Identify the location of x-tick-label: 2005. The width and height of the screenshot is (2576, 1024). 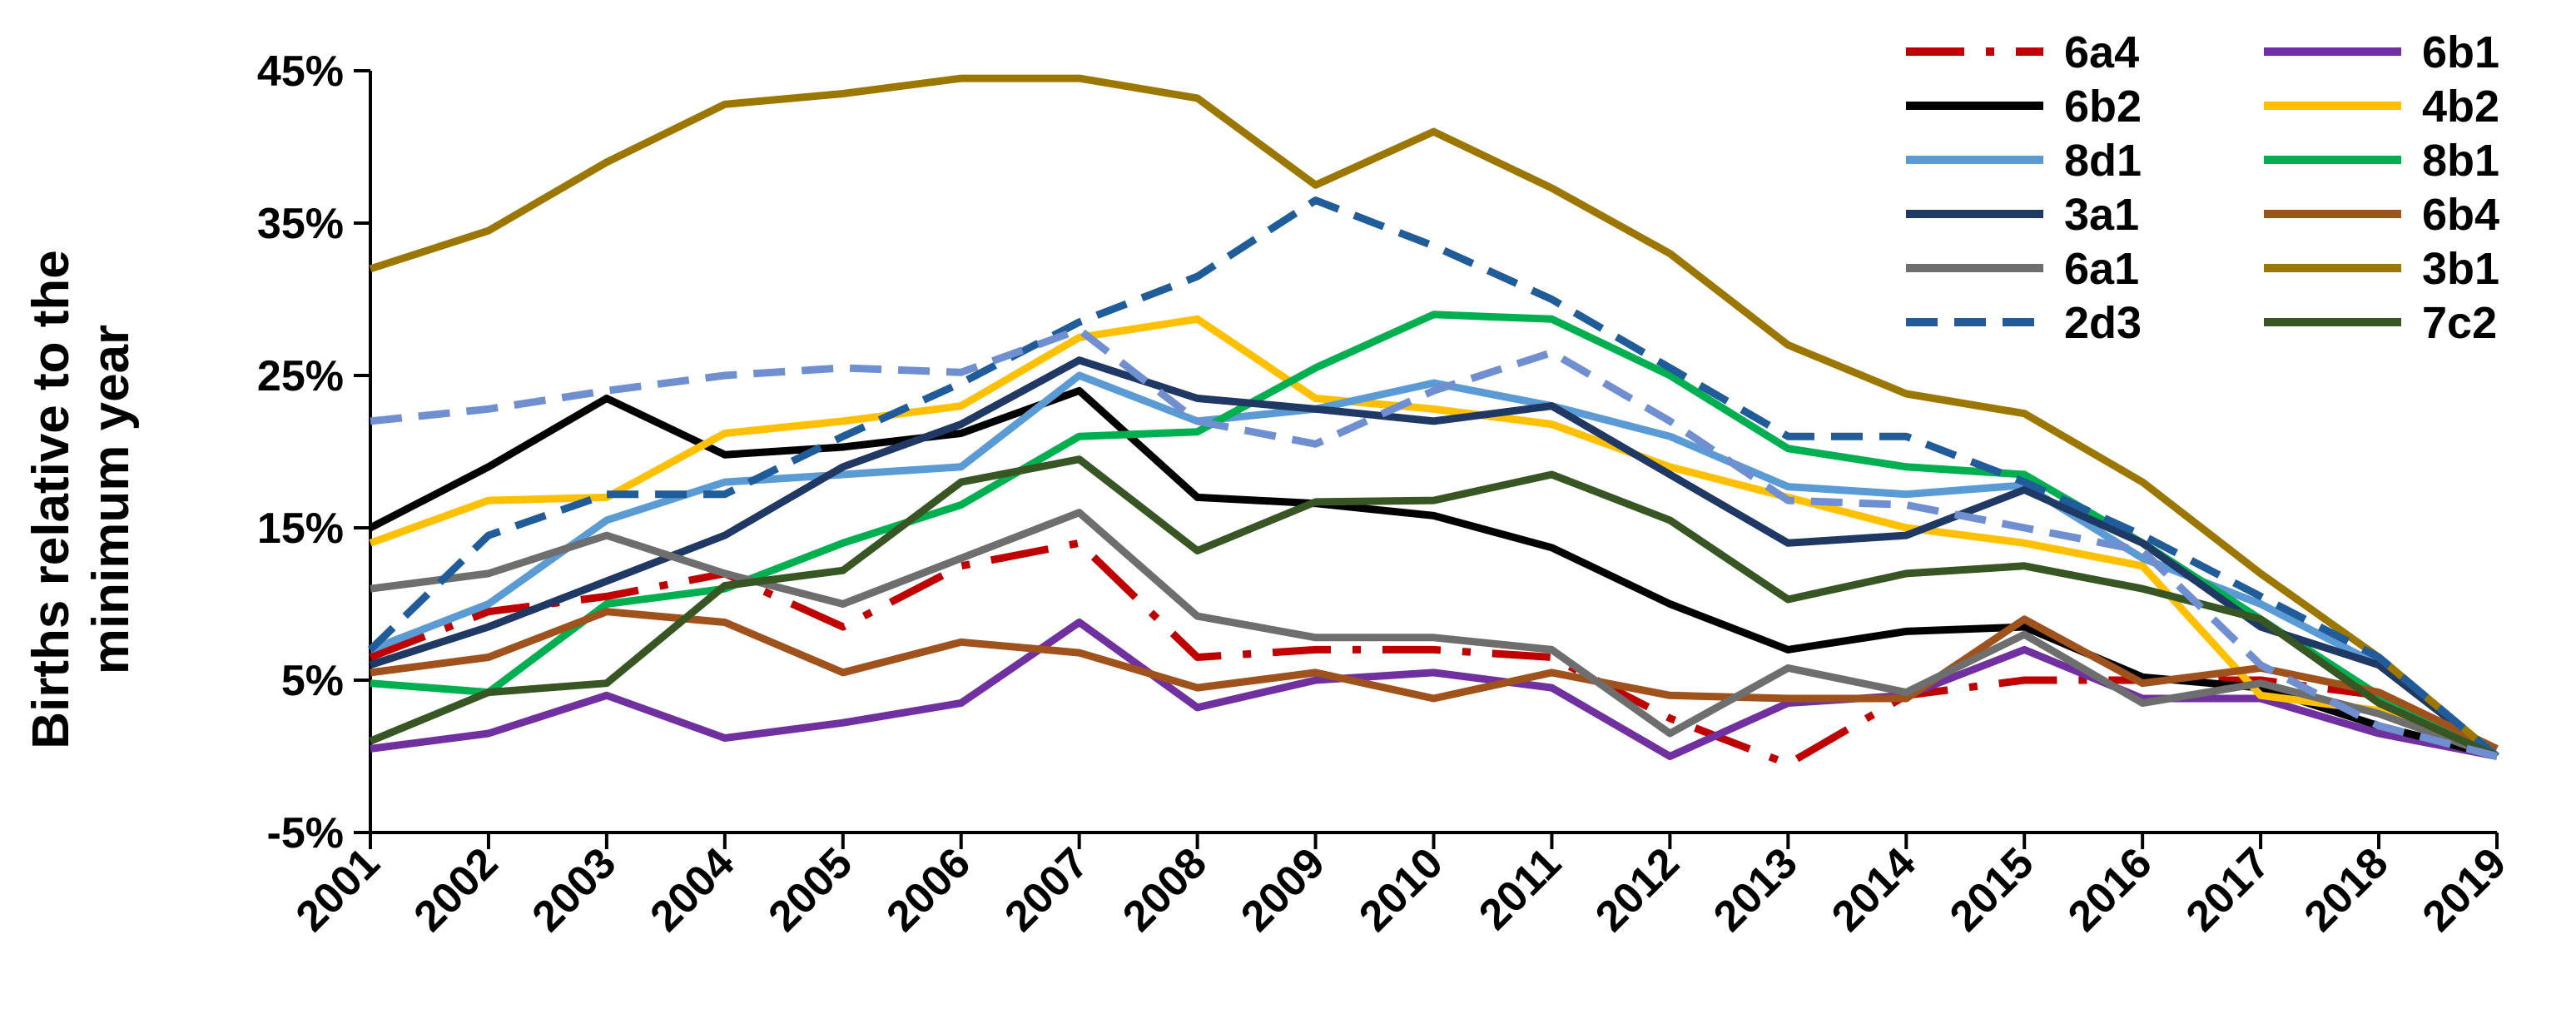
(810, 889).